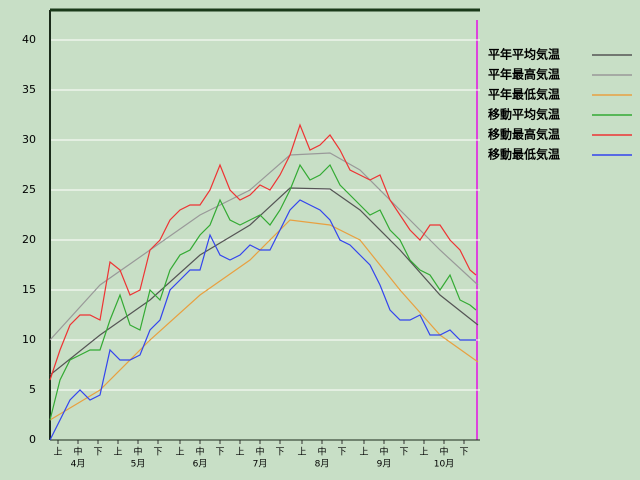 The image size is (640, 480). I want to click on y-tick-label: 20, so click(29, 239).